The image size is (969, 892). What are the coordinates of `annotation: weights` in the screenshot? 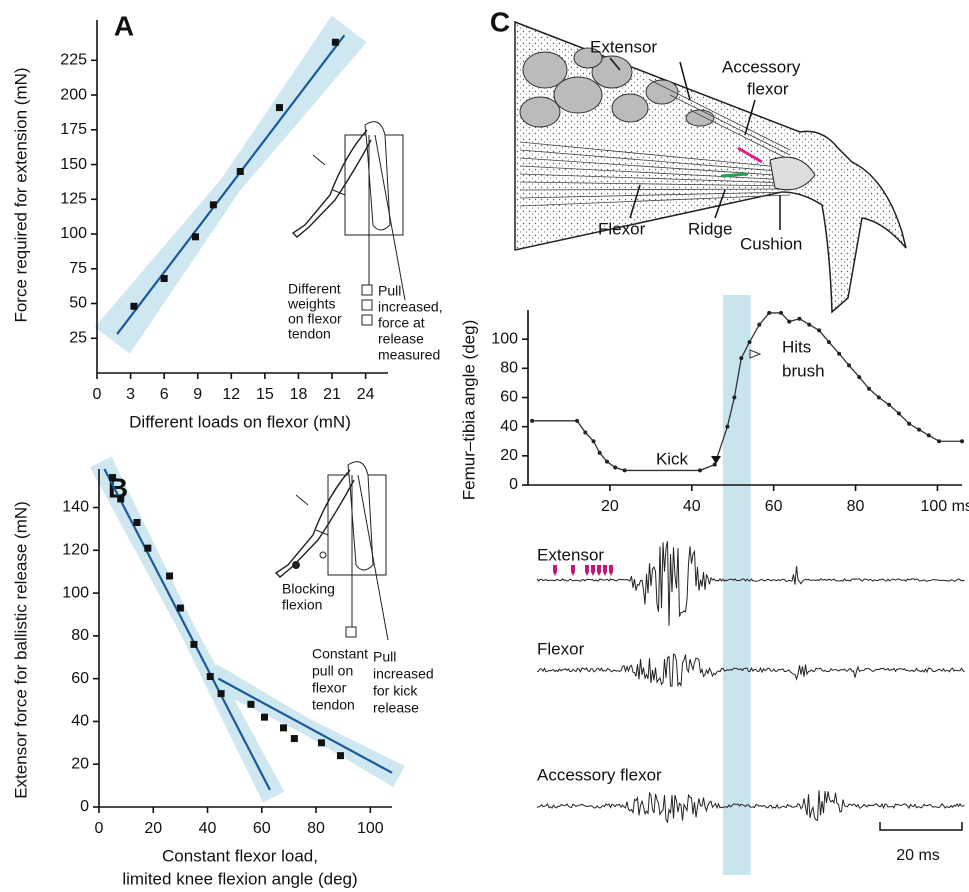 It's located at (311, 304).